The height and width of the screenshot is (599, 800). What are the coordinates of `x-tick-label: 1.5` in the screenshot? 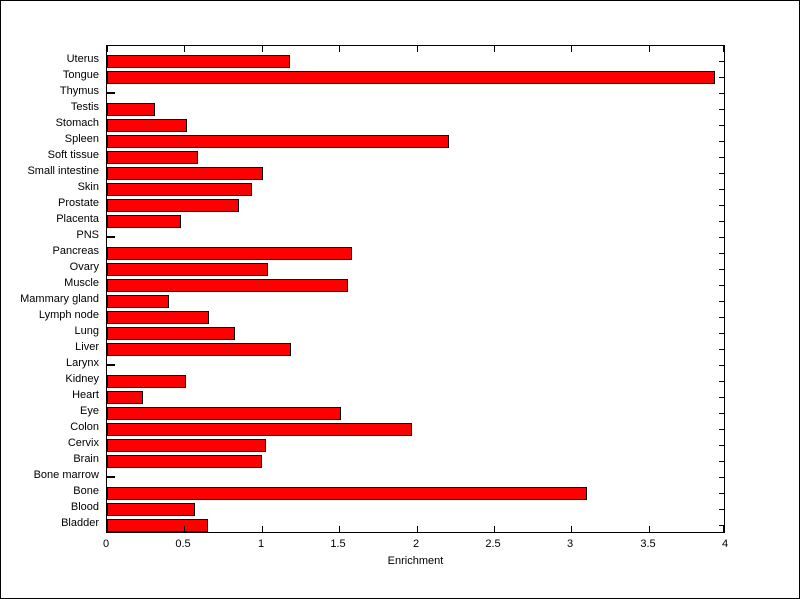 It's located at (338, 544).